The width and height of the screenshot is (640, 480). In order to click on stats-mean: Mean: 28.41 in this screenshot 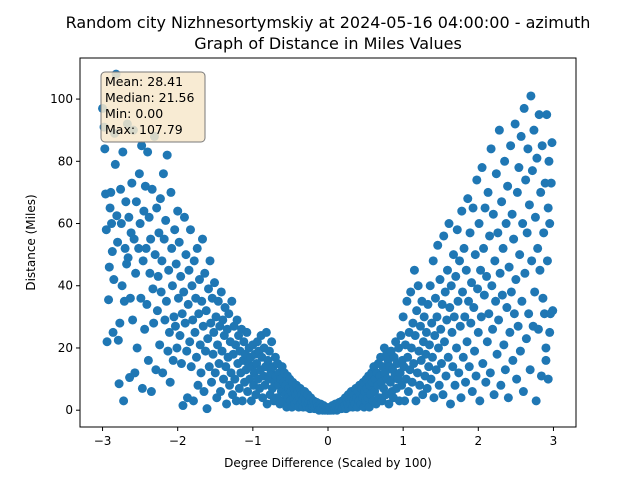, I will do `click(144, 81)`.